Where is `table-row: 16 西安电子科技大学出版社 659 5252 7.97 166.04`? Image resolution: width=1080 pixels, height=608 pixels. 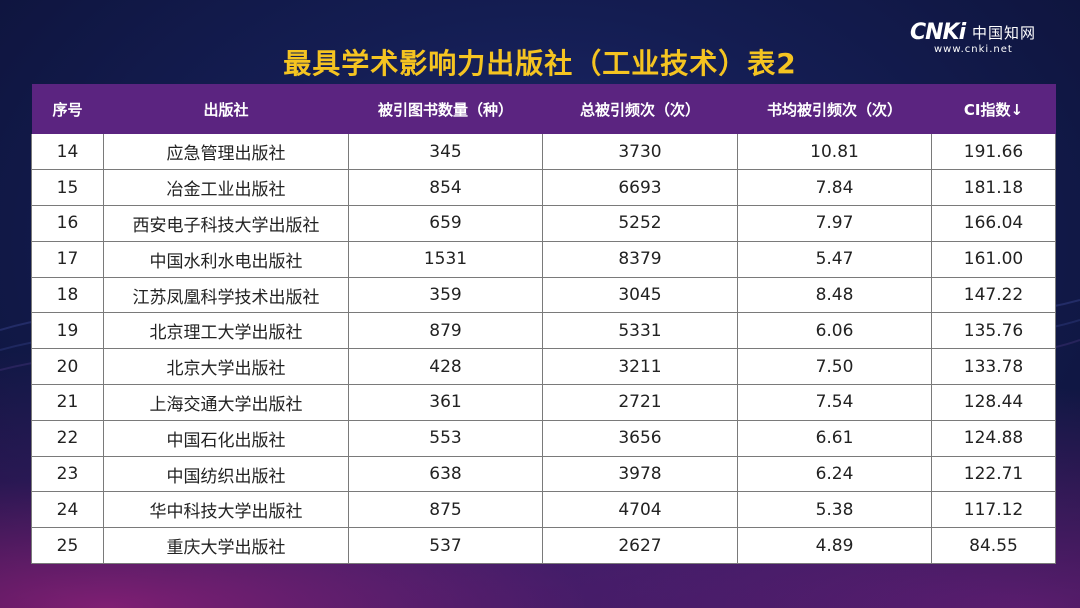
table-row: 16 西安电子科技大学出版社 659 5252 7.97 166.04 is located at coordinates (543, 223).